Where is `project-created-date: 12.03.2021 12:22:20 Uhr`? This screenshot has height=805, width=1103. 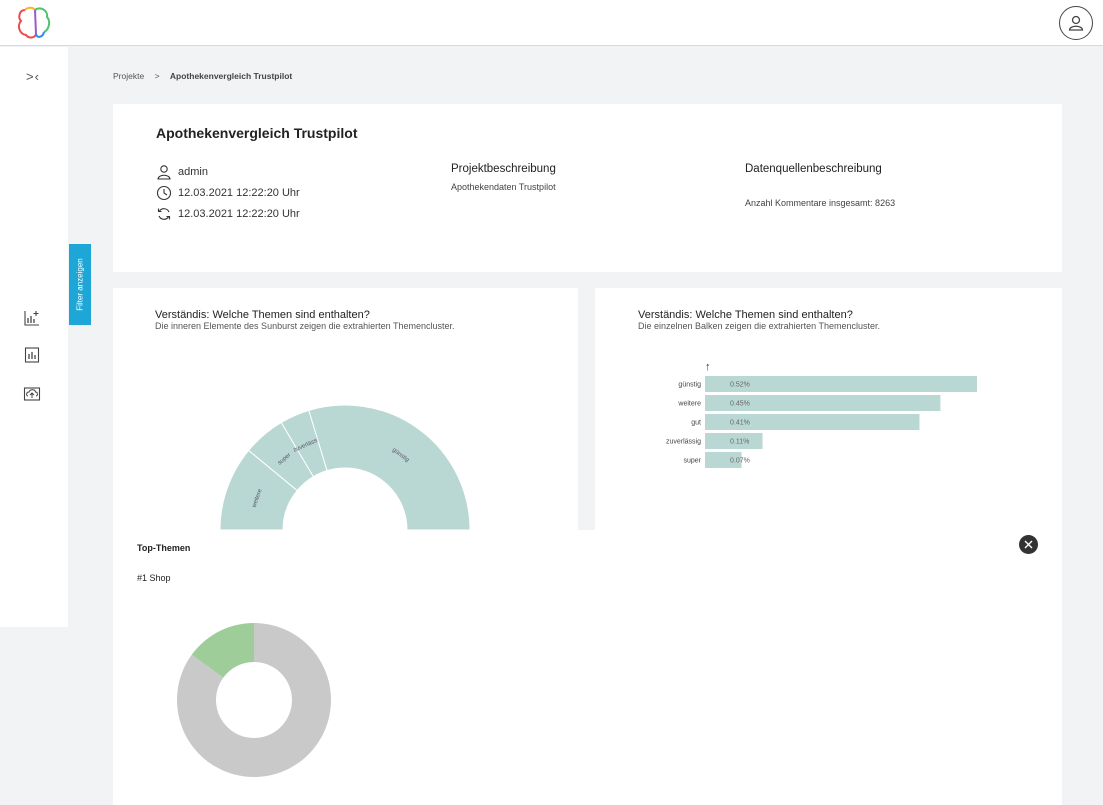
project-created-date: 12.03.2021 12:22:20 Uhr is located at coordinates (239, 193).